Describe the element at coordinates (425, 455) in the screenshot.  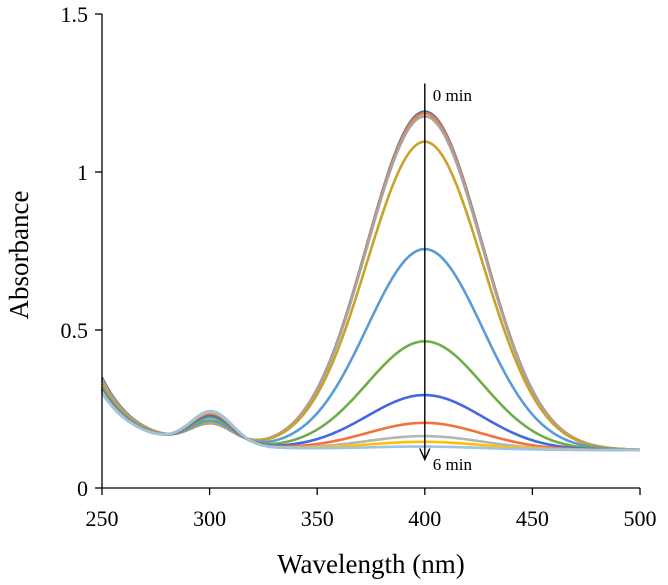
I see `arrow-head` at that location.